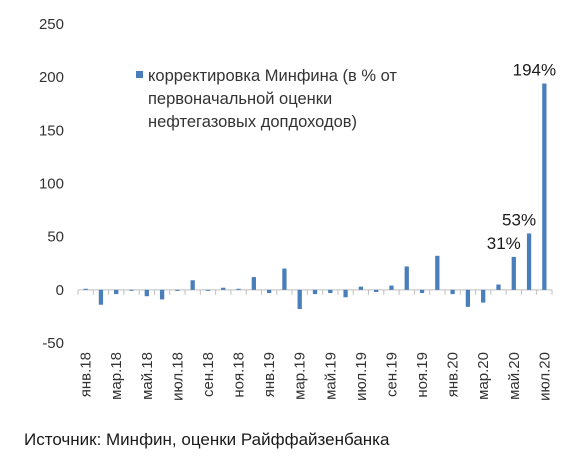  What do you see at coordinates (272, 76) in the screenshot?
I see `legend-text-line-1: корректировка Минфина (в % от` at bounding box center [272, 76].